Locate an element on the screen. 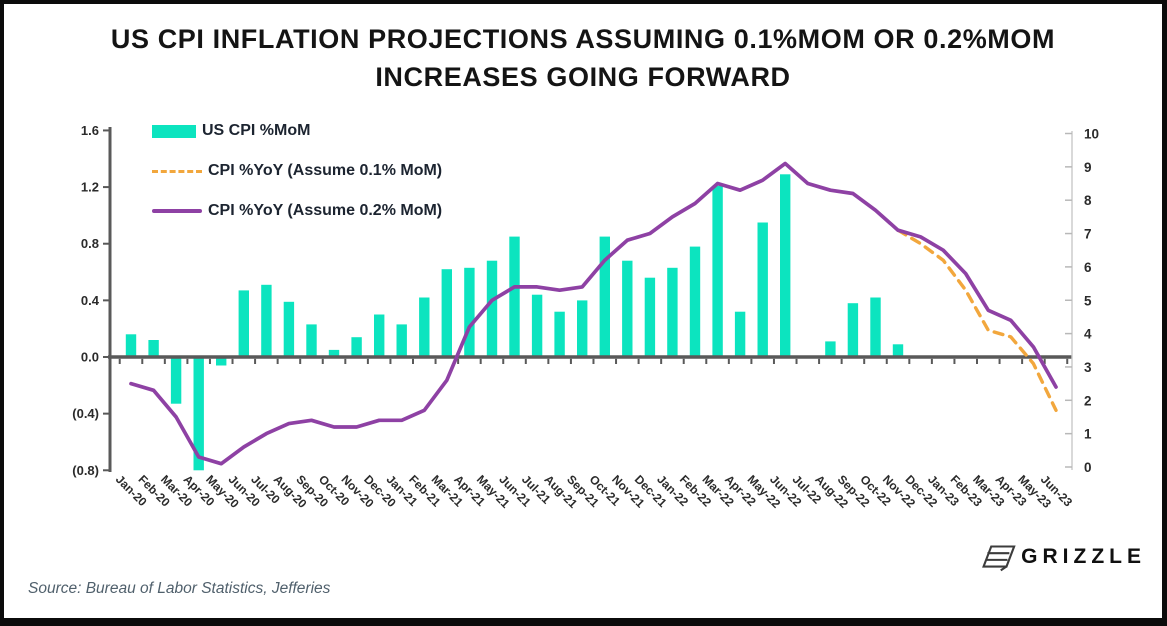  svg-text: 1.6 is located at coordinates (90, 130).